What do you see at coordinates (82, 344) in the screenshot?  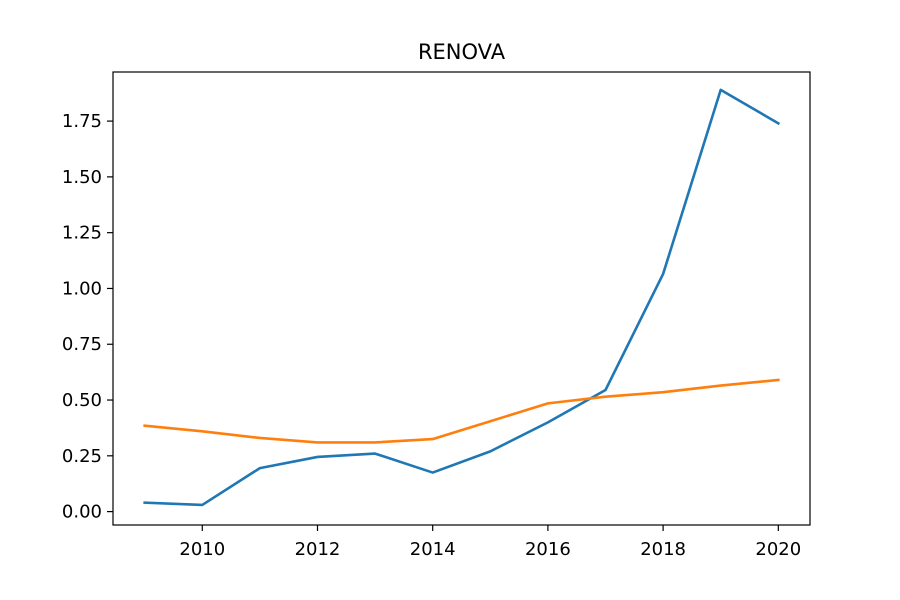 I see `y-tick-label: 0.75` at bounding box center [82, 344].